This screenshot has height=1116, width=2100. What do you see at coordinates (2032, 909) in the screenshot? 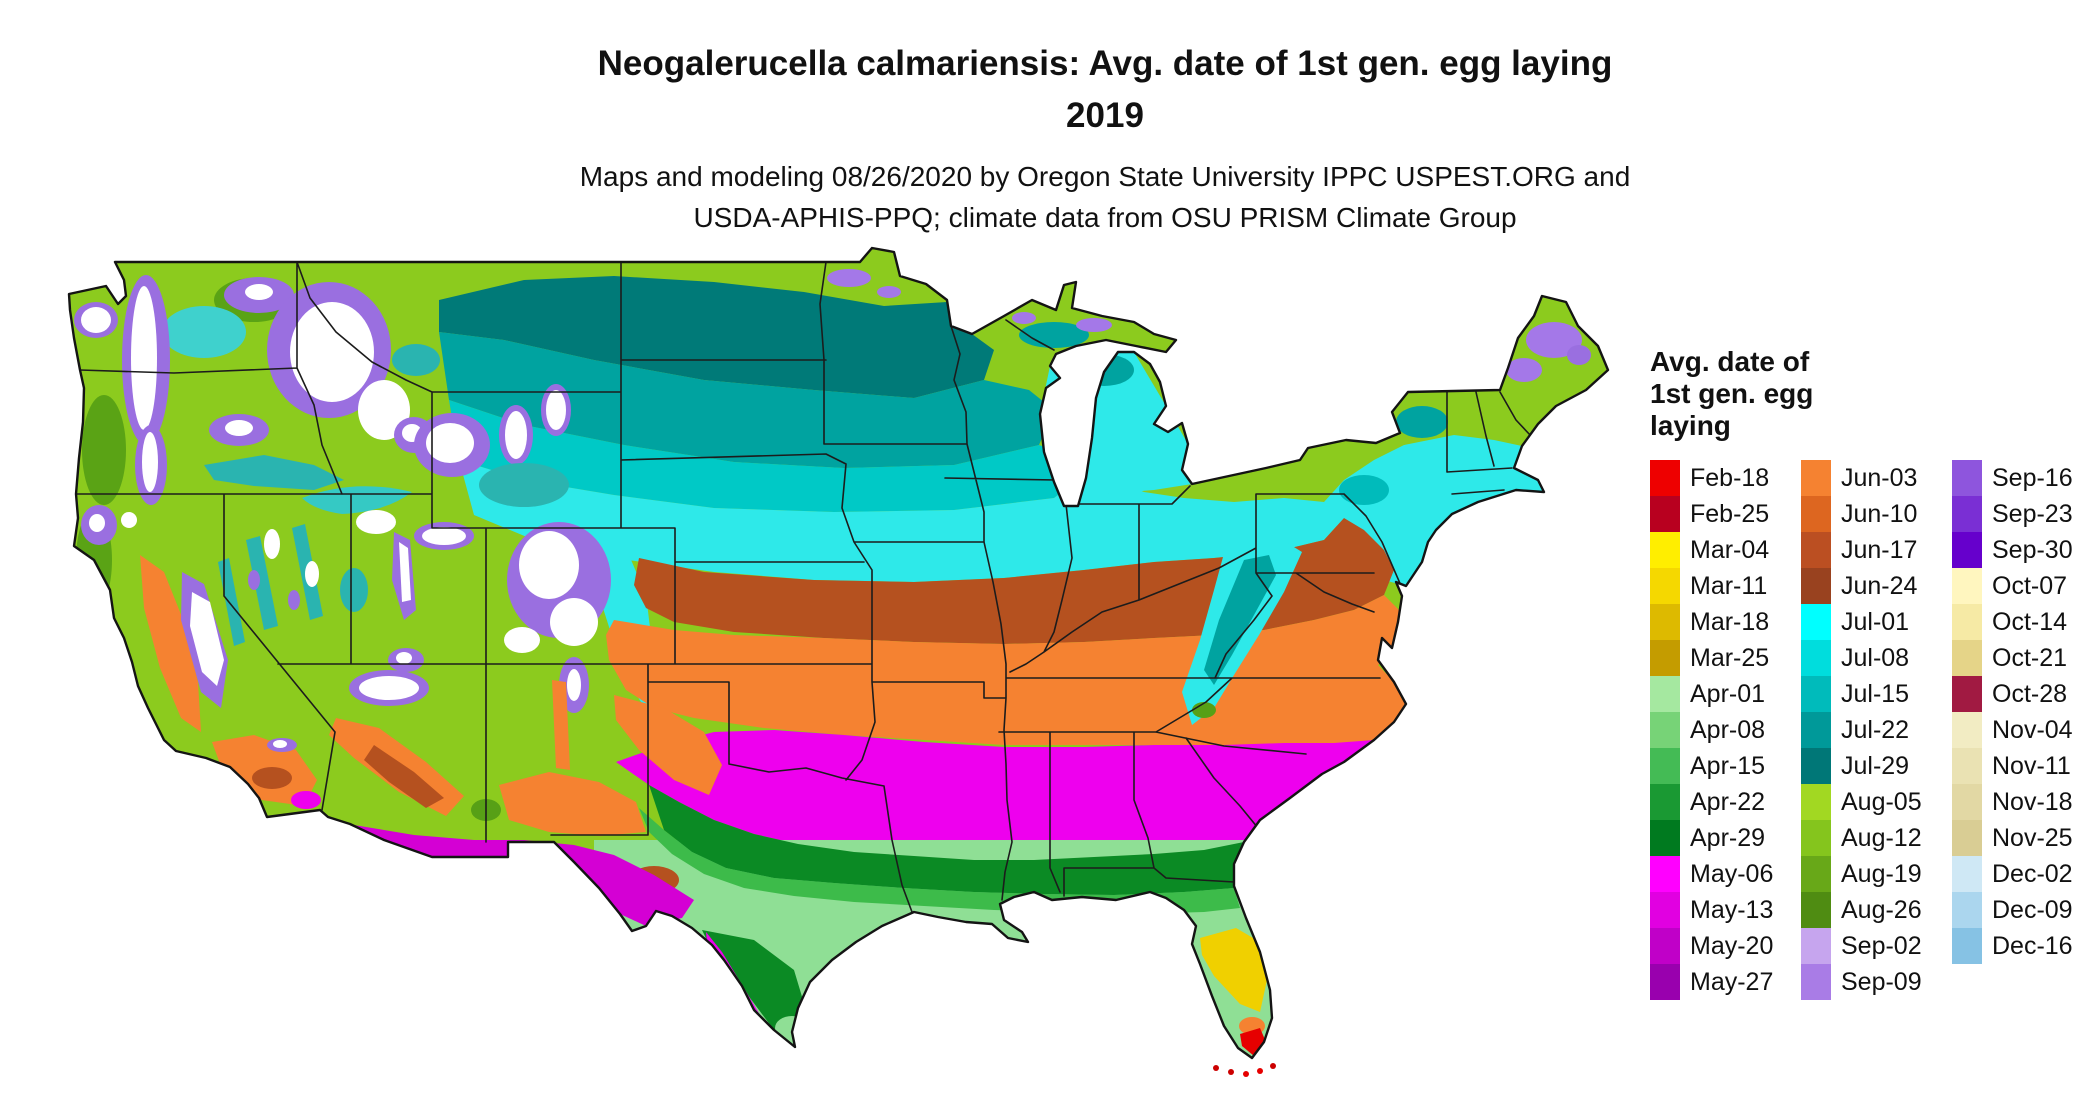
I see `legend-label: Dec-09` at bounding box center [2032, 909].